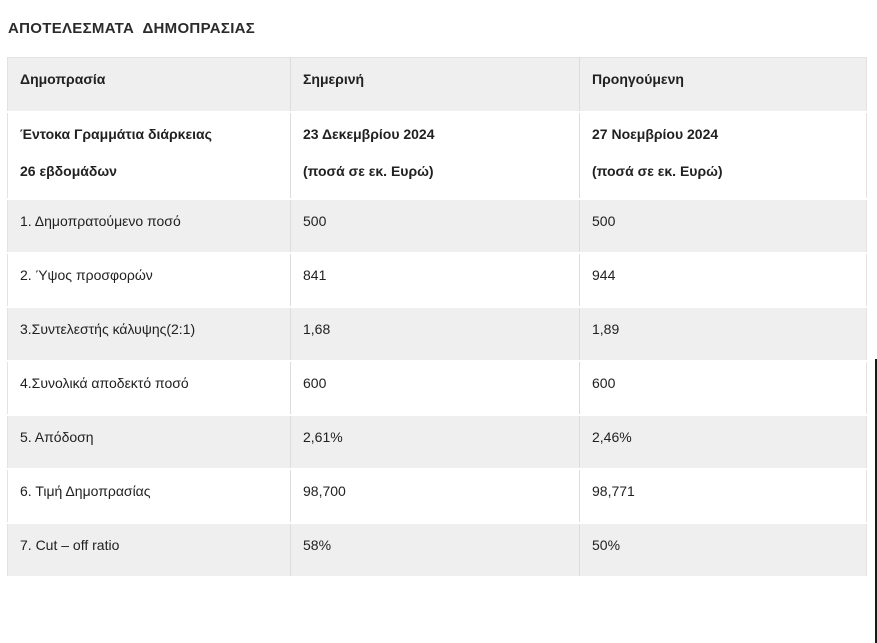 The width and height of the screenshot is (877, 643). What do you see at coordinates (149, 442) in the screenshot?
I see `row-label-cell: 5. Απόδοση` at bounding box center [149, 442].